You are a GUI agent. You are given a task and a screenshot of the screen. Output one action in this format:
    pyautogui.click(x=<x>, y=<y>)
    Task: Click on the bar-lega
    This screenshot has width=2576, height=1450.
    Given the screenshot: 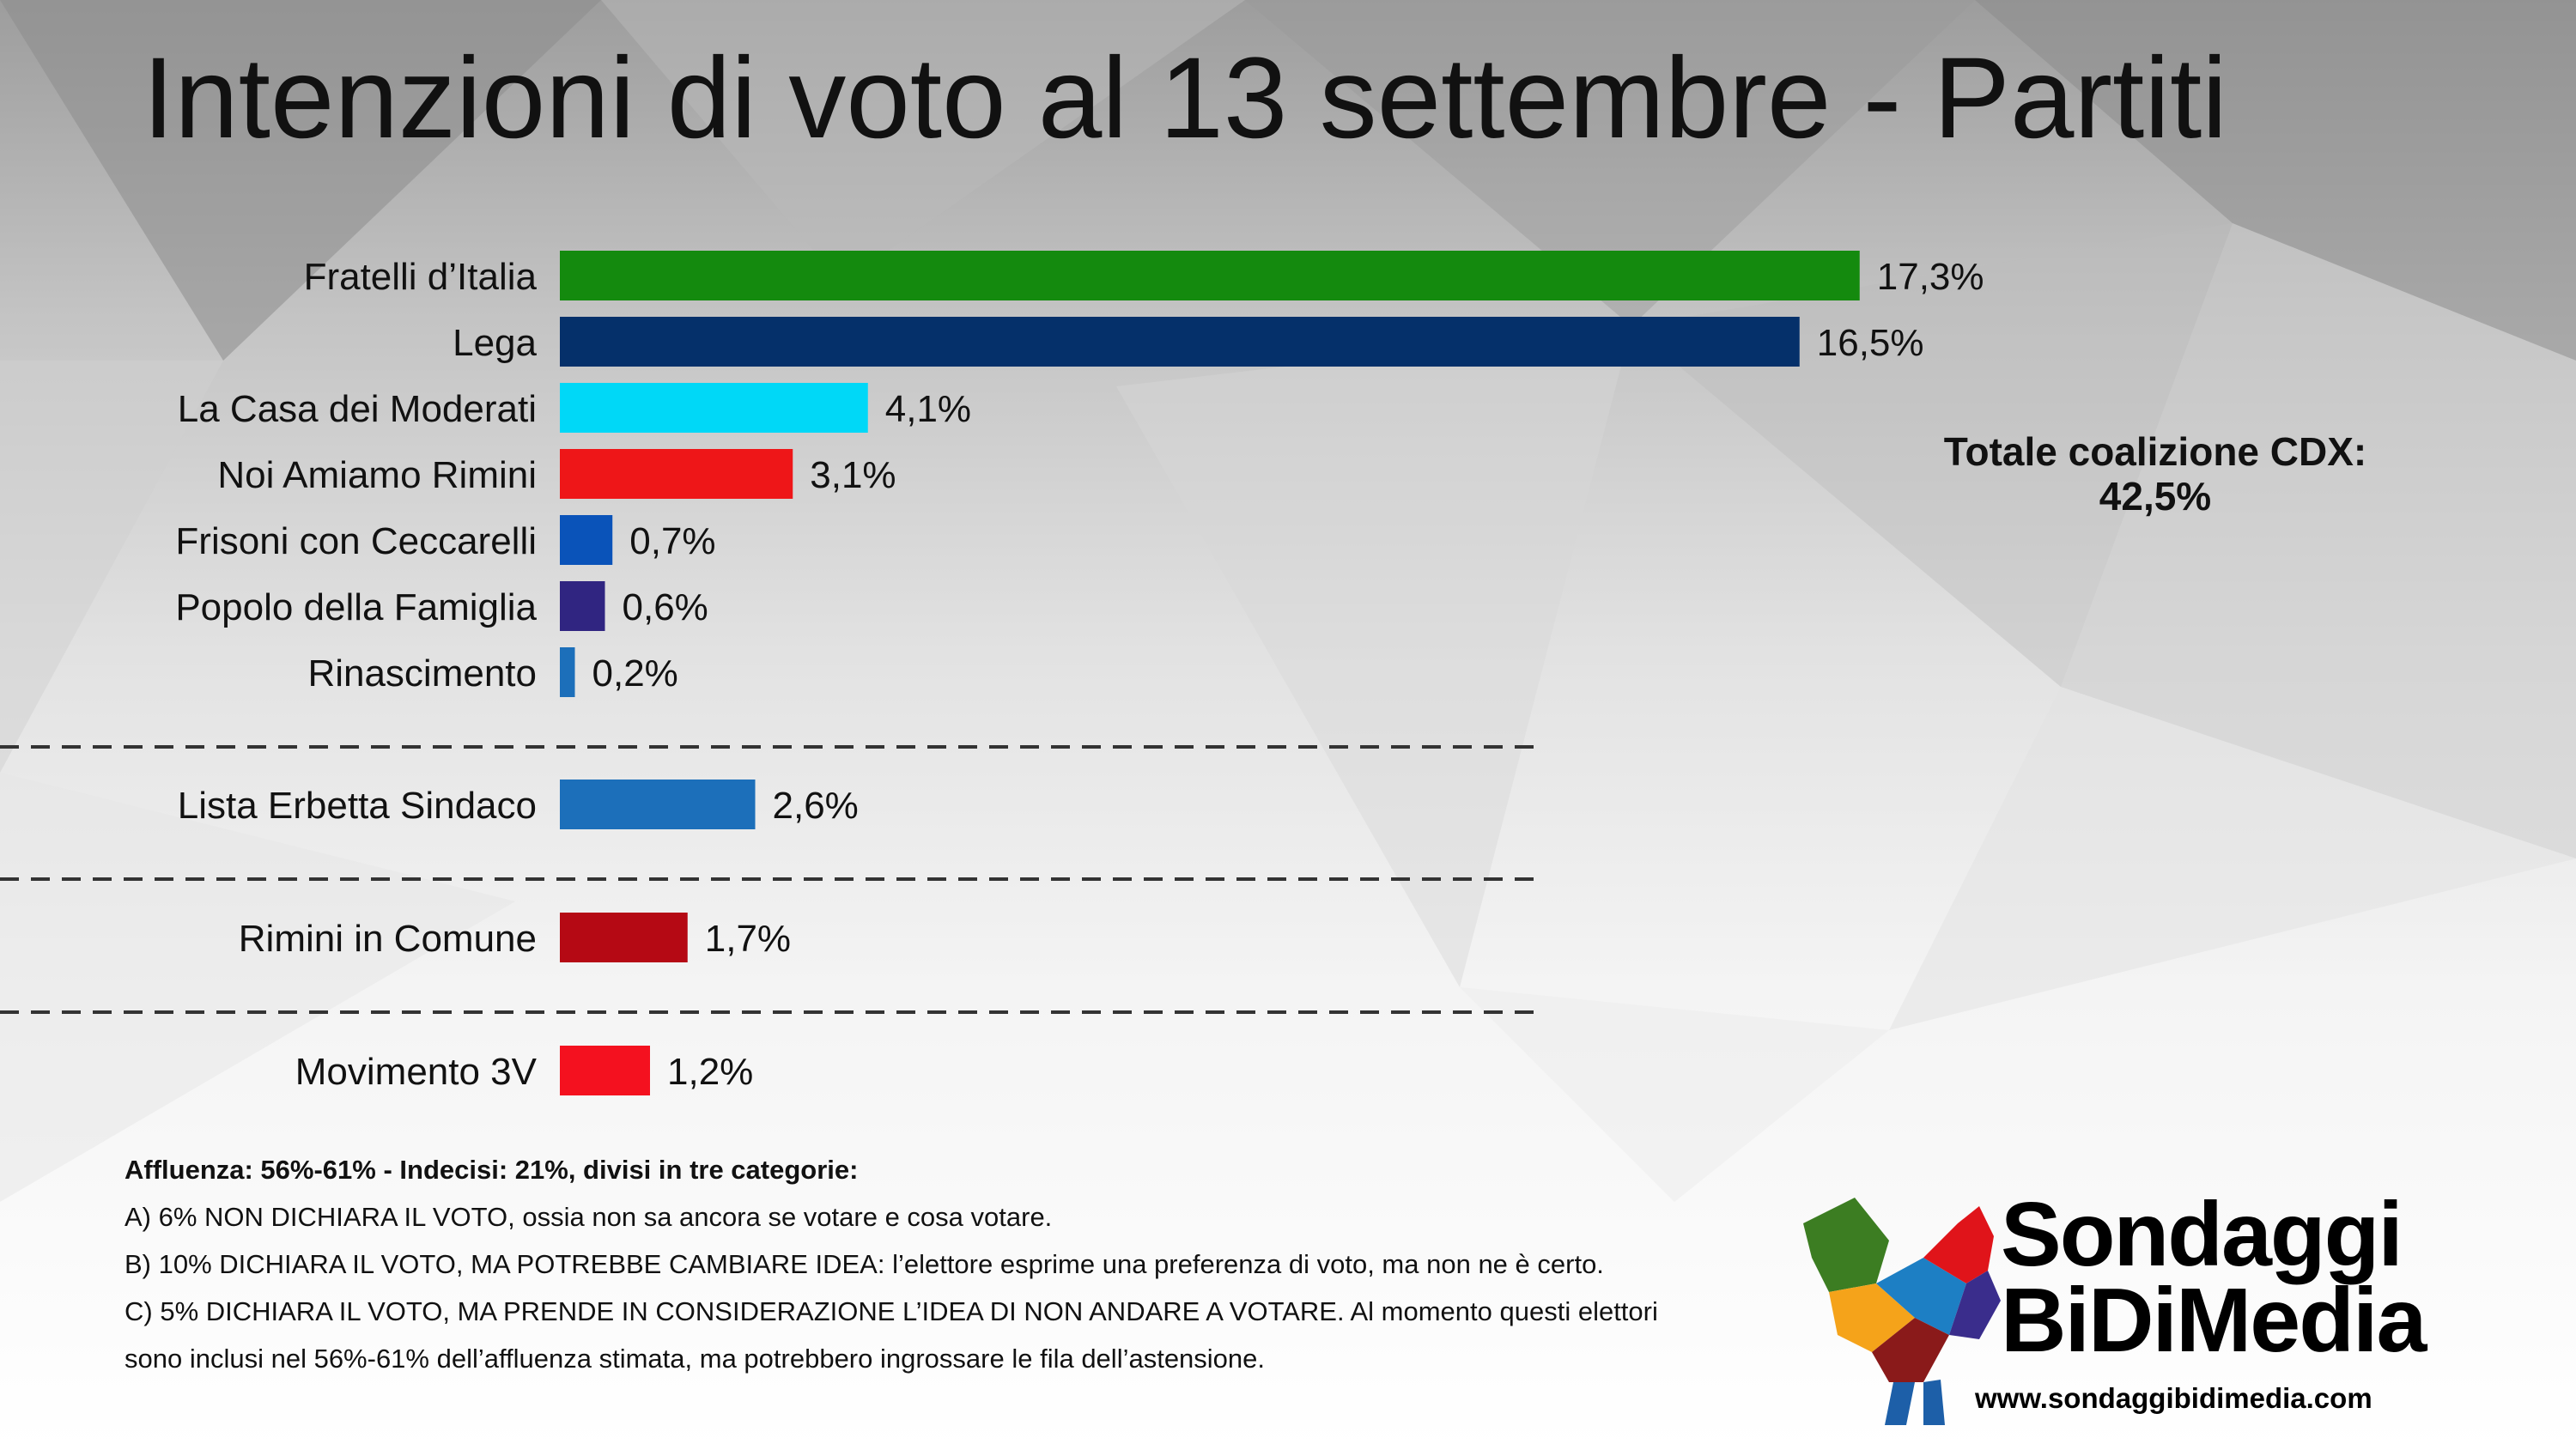 What is the action you would take?
    pyautogui.click(x=1180, y=342)
    